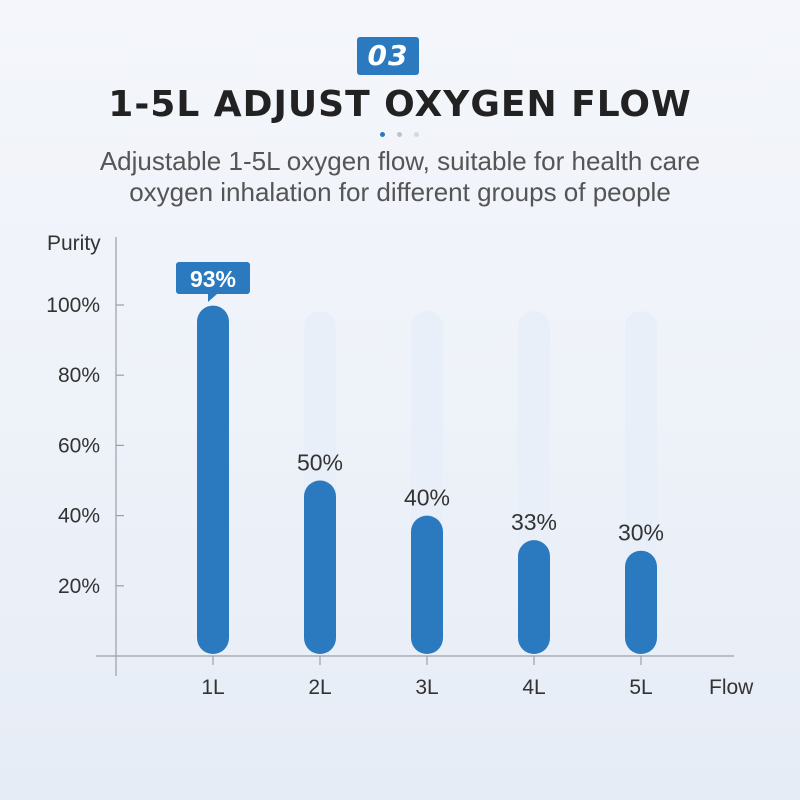 The image size is (800, 800). I want to click on x-tick-label: 1L, so click(212, 687).